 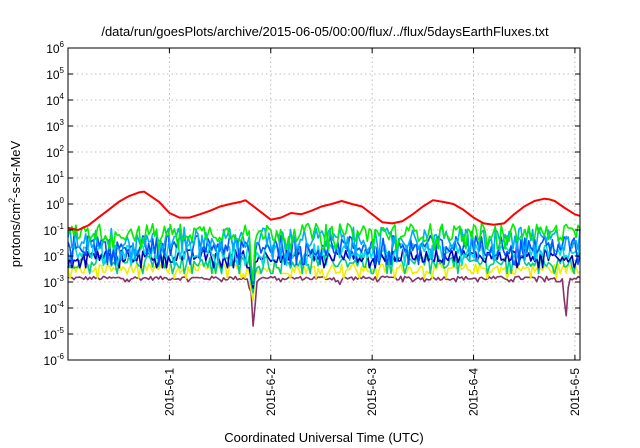 What do you see at coordinates (474, 392) in the screenshot?
I see `x-tick-label: 2015-6-4` at bounding box center [474, 392].